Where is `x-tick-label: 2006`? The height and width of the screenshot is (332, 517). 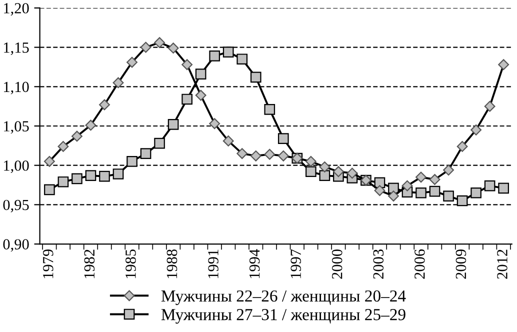 x-tick-label: 2006 is located at coordinates (419, 264).